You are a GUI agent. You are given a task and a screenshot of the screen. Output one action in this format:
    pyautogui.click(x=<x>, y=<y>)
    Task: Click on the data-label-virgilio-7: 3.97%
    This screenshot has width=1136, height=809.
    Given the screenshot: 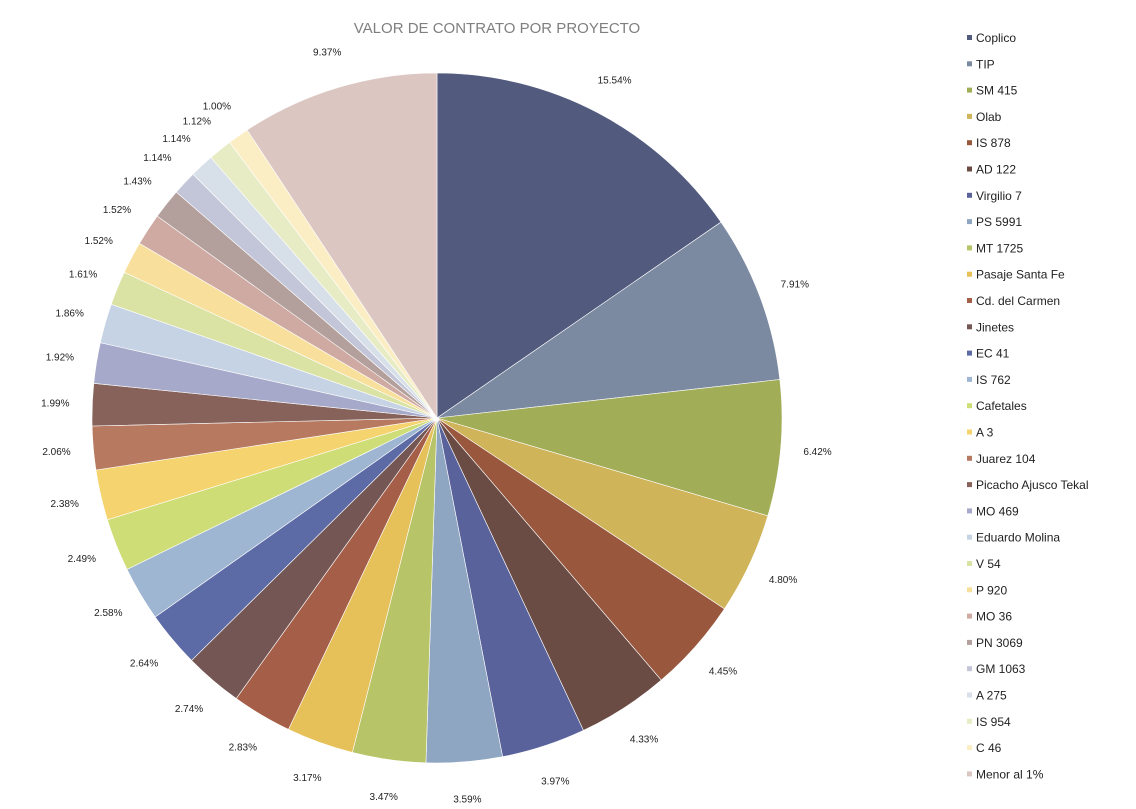 What is the action you would take?
    pyautogui.click(x=555, y=782)
    